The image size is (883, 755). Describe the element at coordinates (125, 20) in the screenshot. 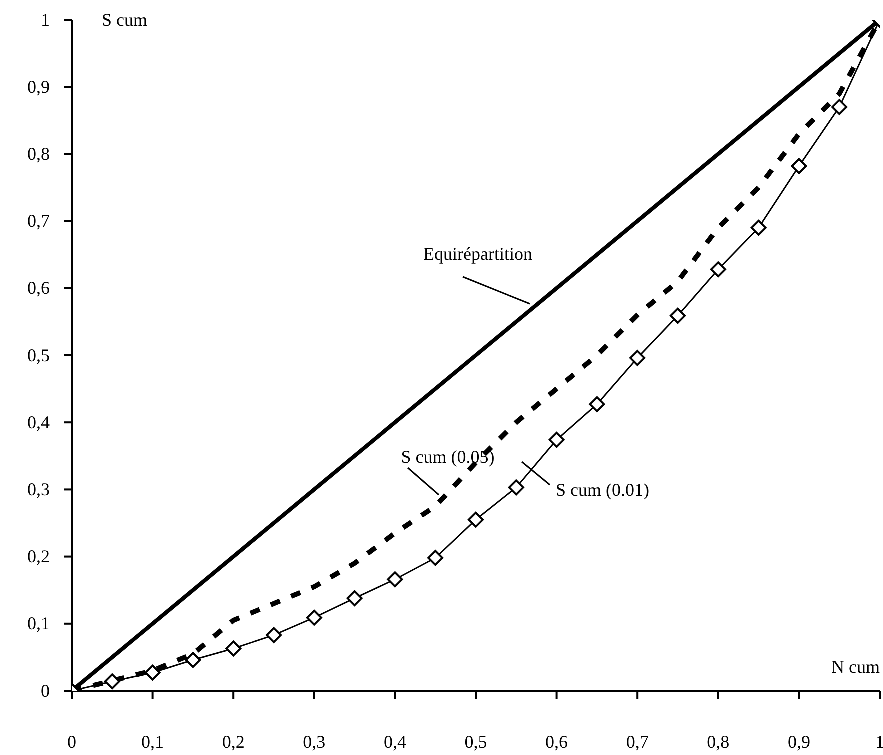

I see `y-axis-title: S cum` at that location.